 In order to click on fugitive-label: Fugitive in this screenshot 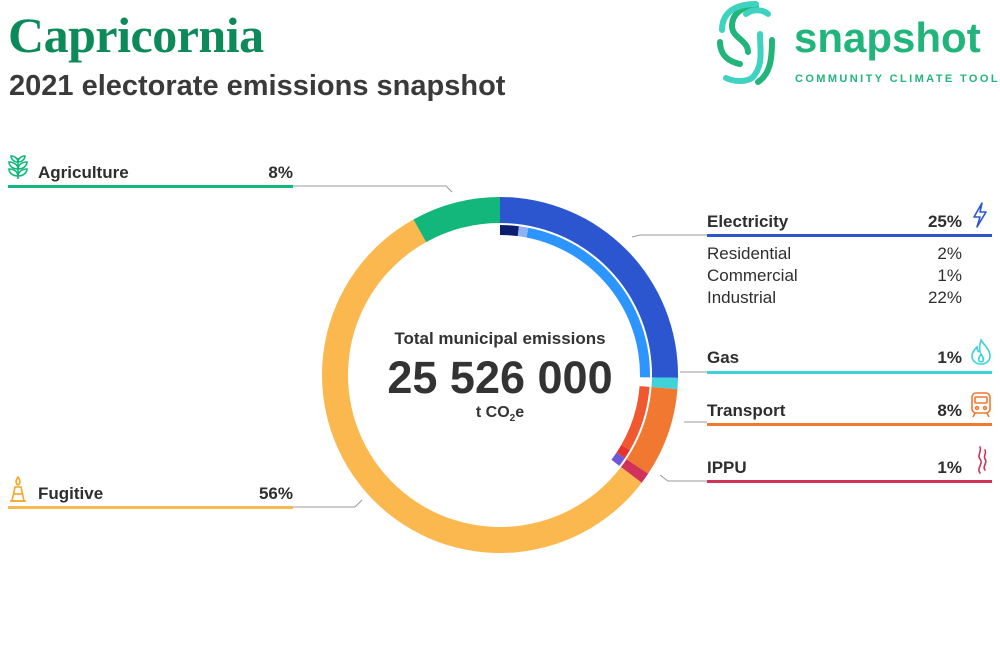, I will do `click(71, 493)`.